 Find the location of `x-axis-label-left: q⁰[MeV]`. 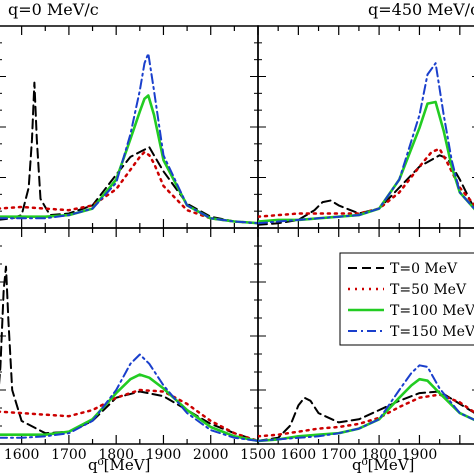

x-axis-label-left: q⁰[MeV] is located at coordinates (119, 465).